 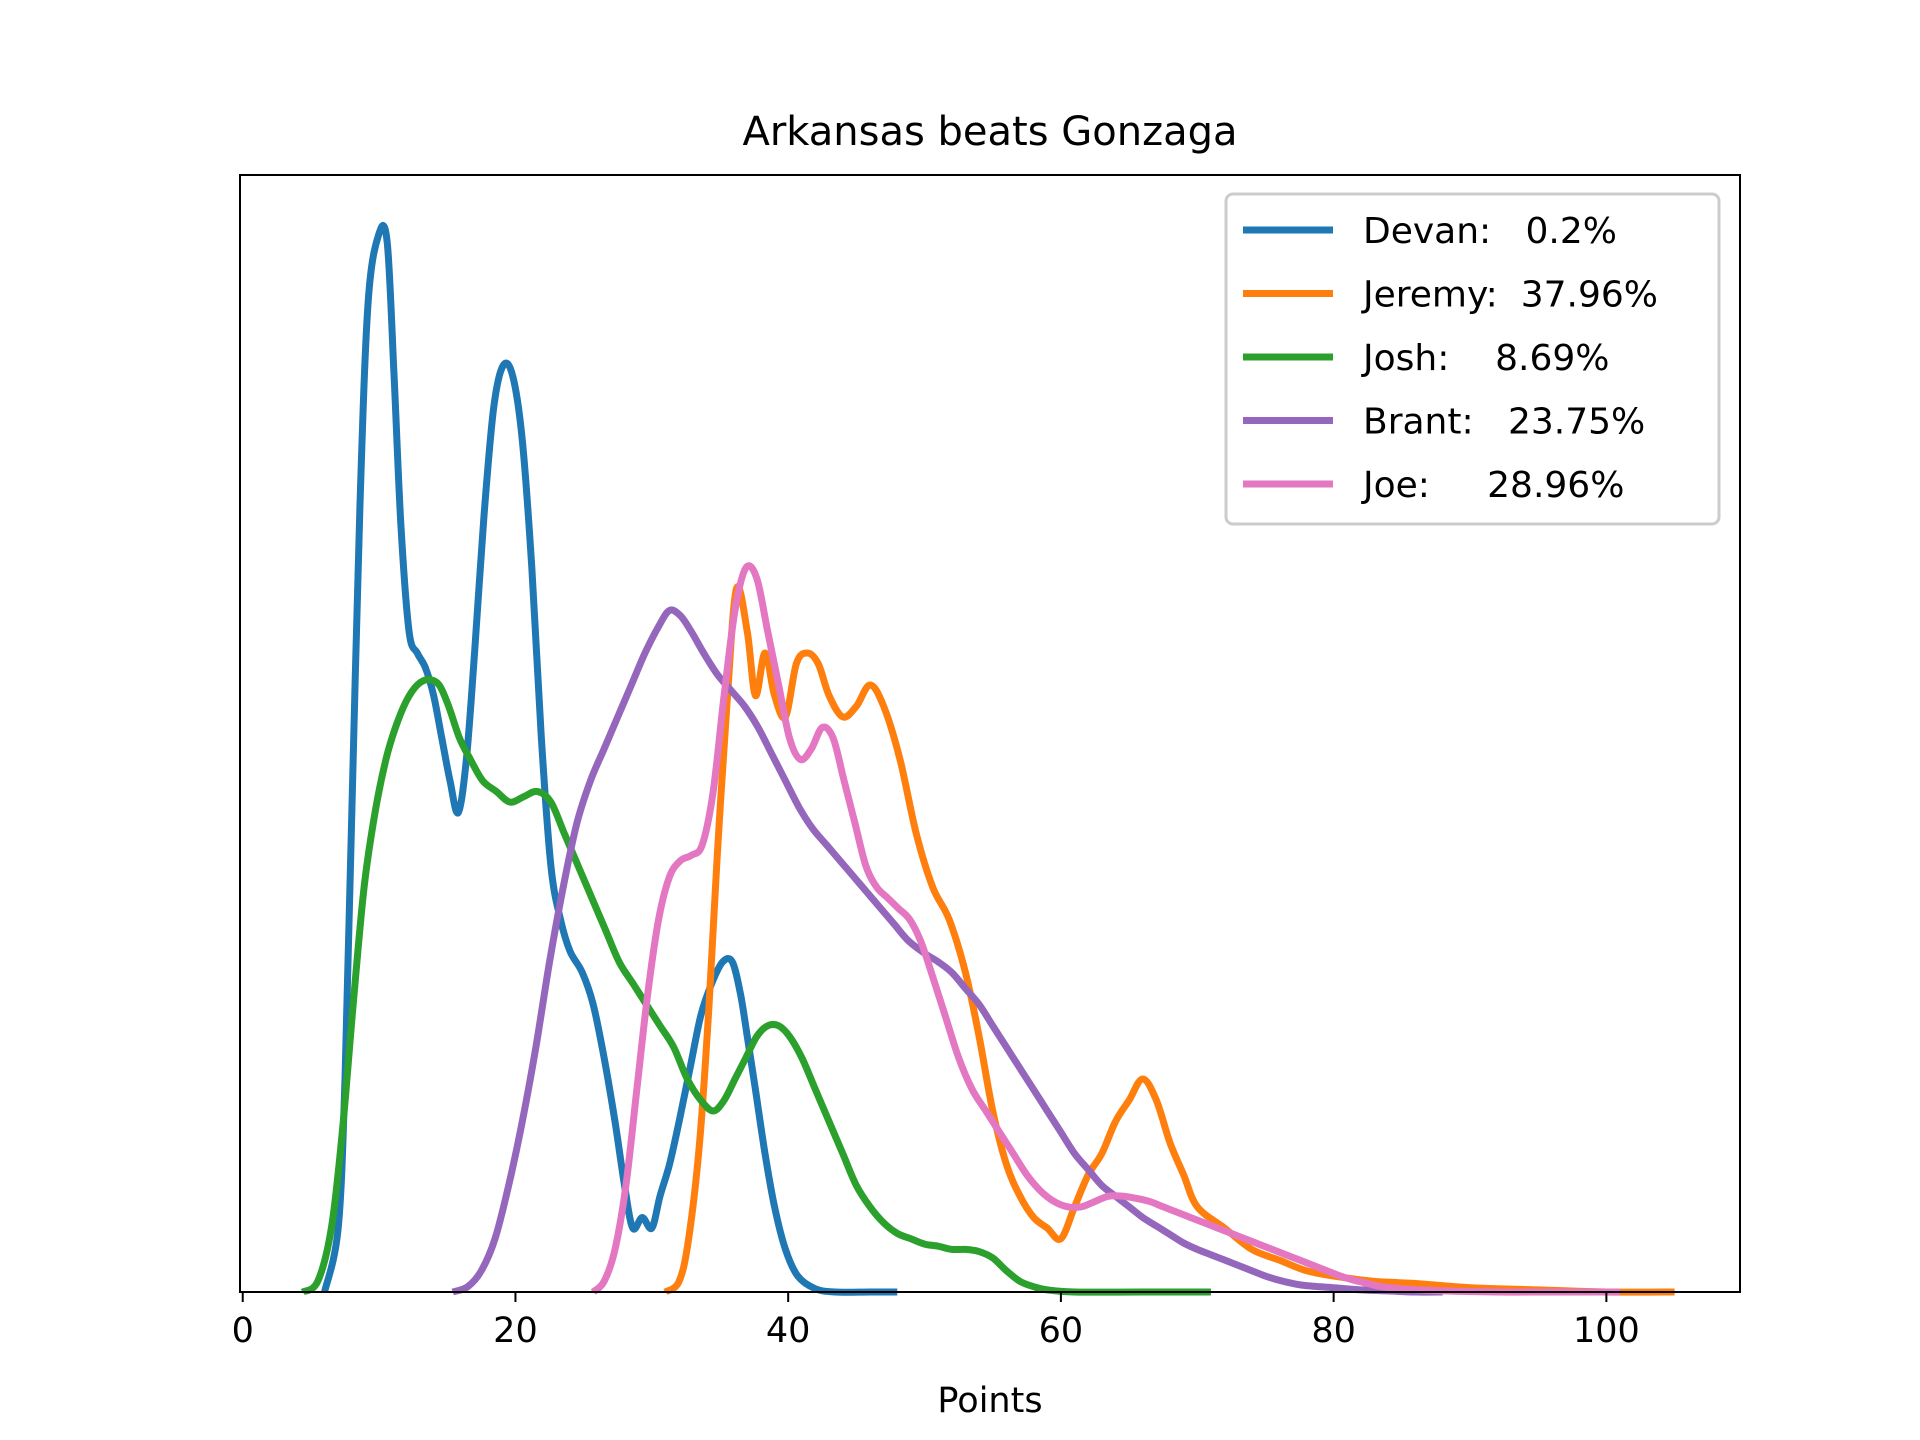 What do you see at coordinates (989, 132) in the screenshot?
I see `chart-title: Arkansas beats Gonzaga` at bounding box center [989, 132].